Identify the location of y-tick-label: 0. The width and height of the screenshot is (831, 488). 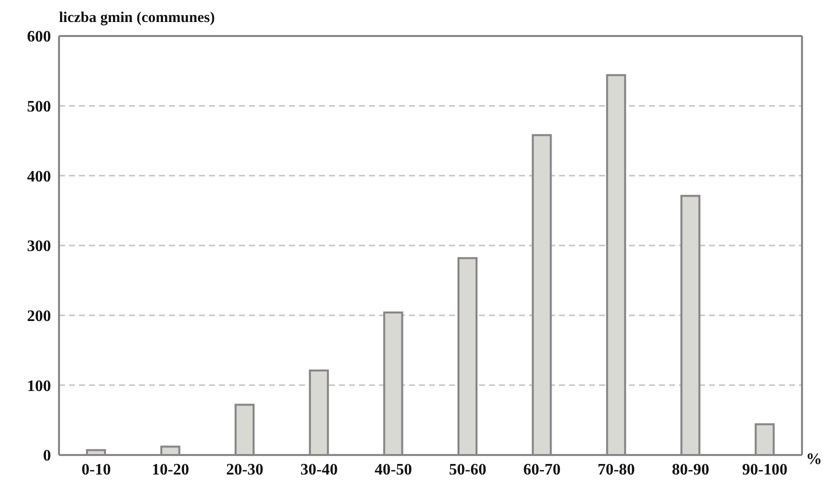
(47, 456).